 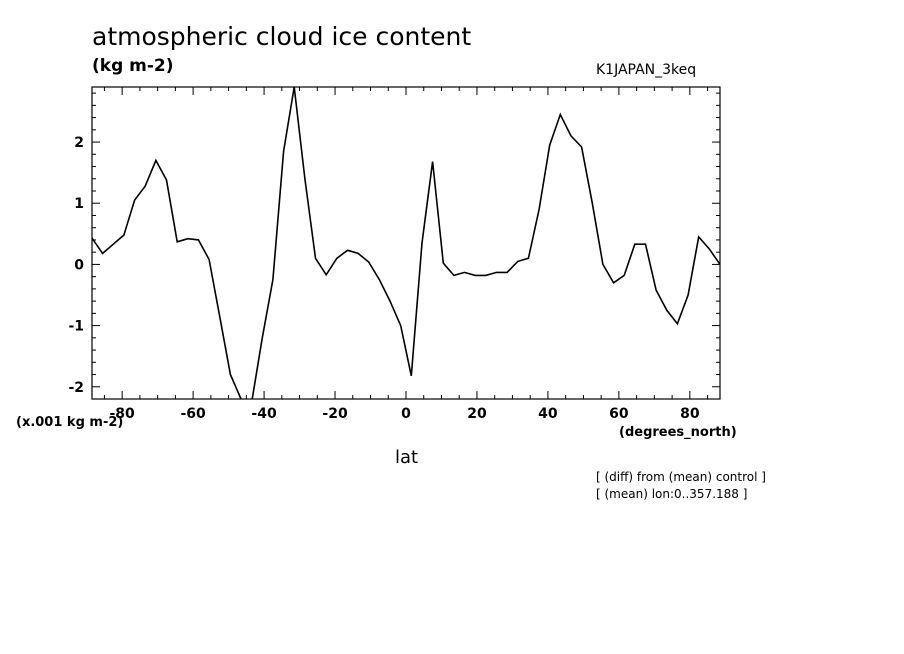 What do you see at coordinates (406, 414) in the screenshot?
I see `x-tick-label: 0` at bounding box center [406, 414].